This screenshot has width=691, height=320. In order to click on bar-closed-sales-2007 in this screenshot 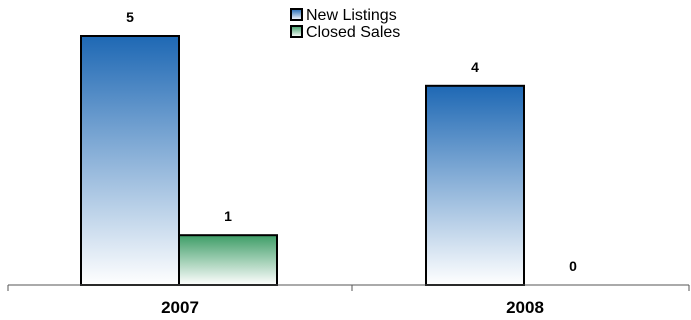, I will do `click(228, 260)`.